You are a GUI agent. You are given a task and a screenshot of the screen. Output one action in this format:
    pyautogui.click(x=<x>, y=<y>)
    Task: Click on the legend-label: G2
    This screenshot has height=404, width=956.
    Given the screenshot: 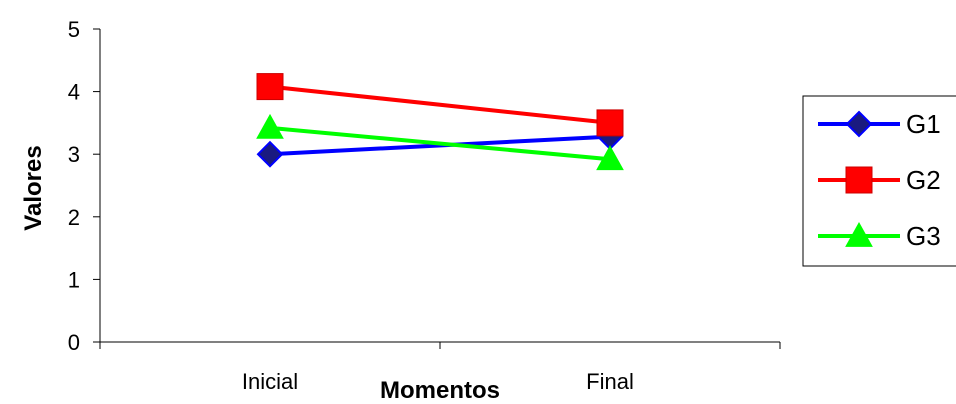 What is the action you would take?
    pyautogui.click(x=923, y=180)
    